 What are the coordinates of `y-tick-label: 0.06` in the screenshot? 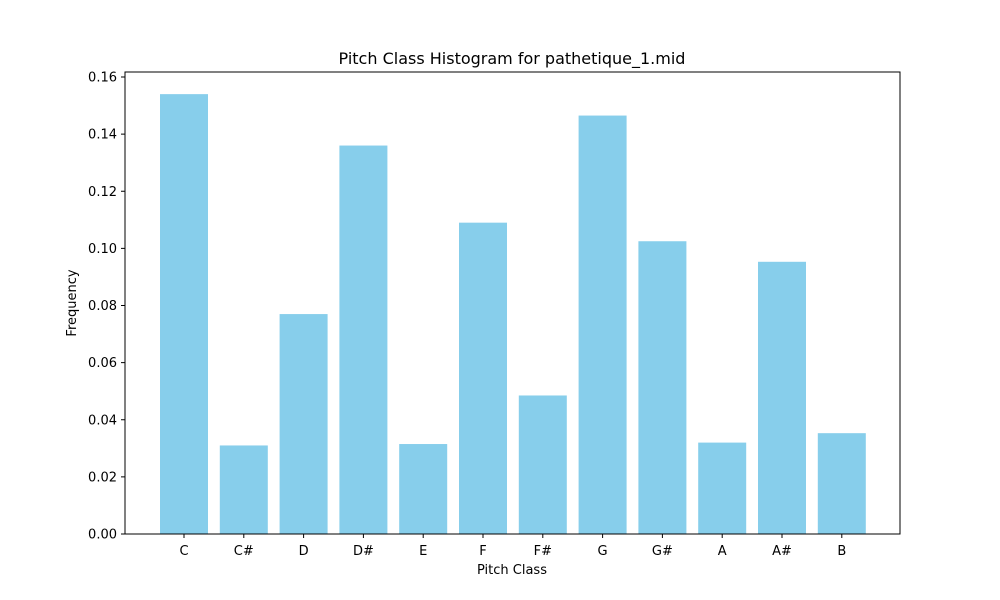 It's located at (102, 363).